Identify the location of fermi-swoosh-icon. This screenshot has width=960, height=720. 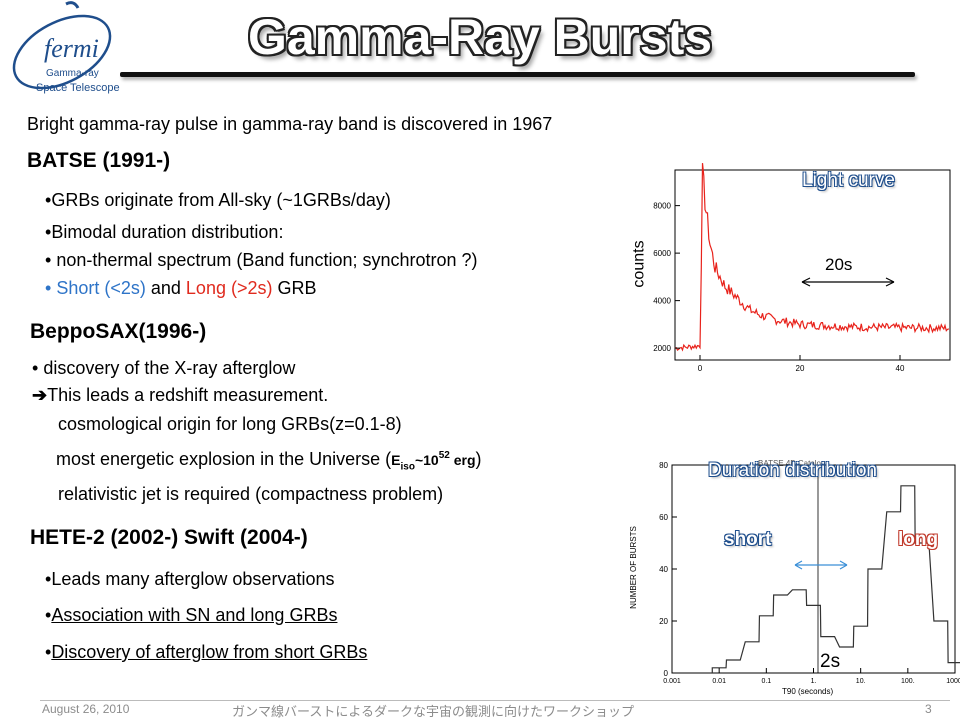
(62, 45).